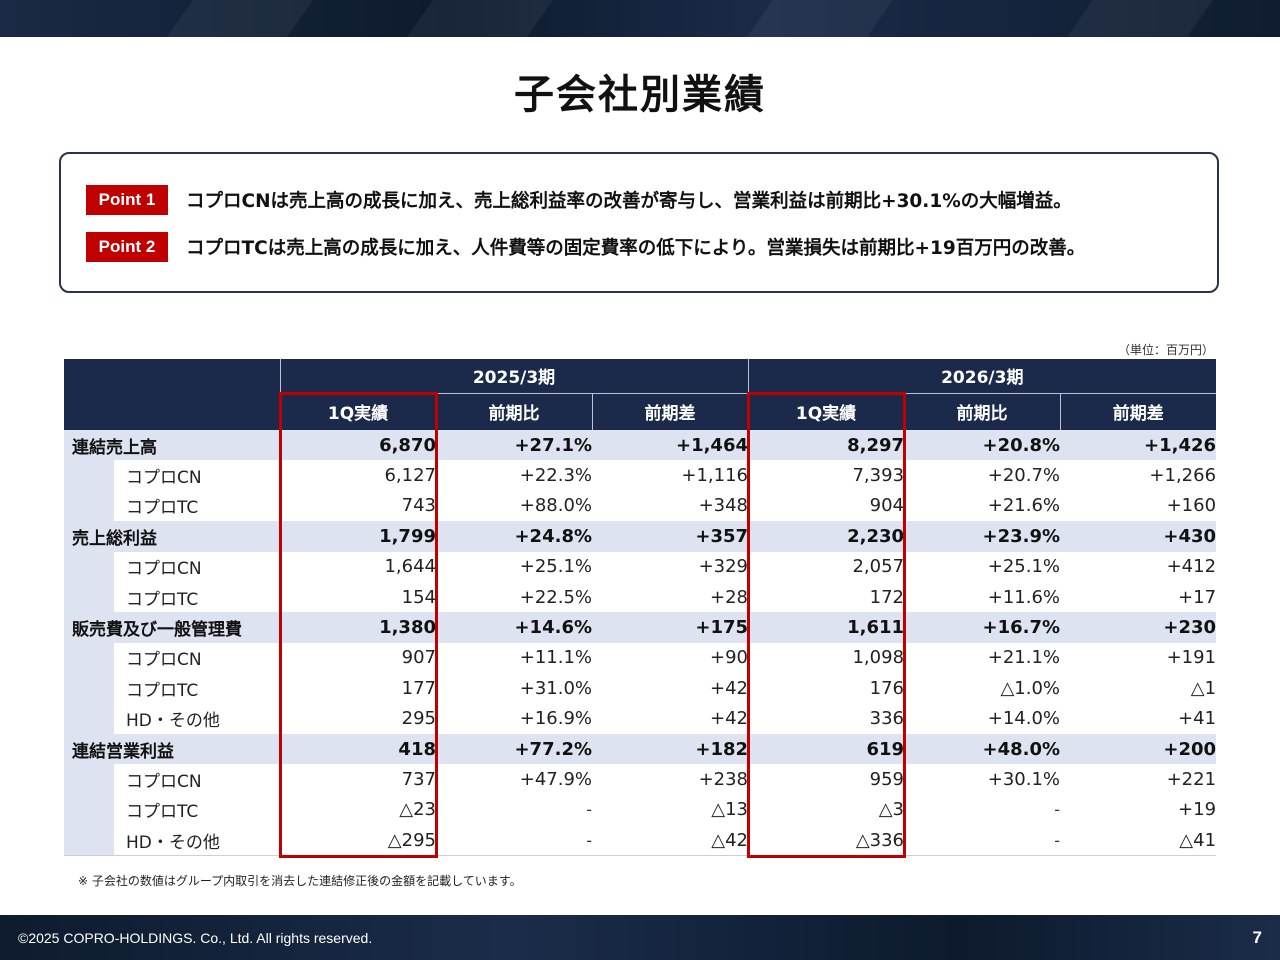 The image size is (1280, 960). I want to click on table-cell: +20.7%, so click(1024, 476).